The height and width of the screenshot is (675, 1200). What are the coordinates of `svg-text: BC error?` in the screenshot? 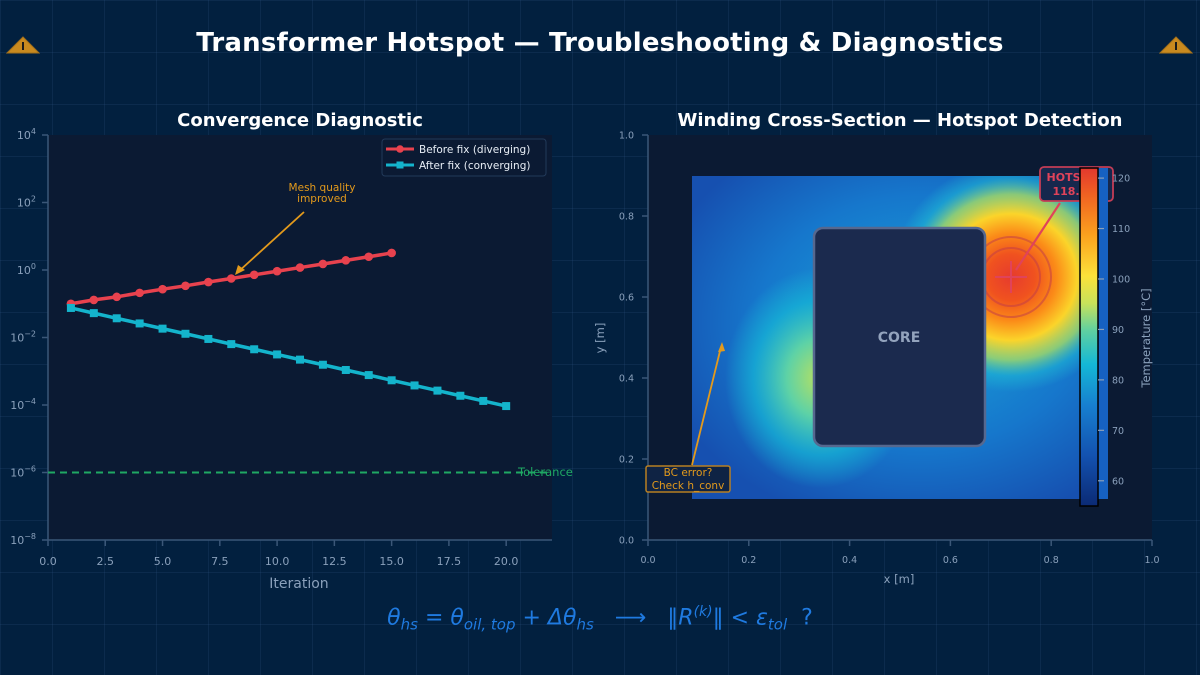 It's located at (688, 473).